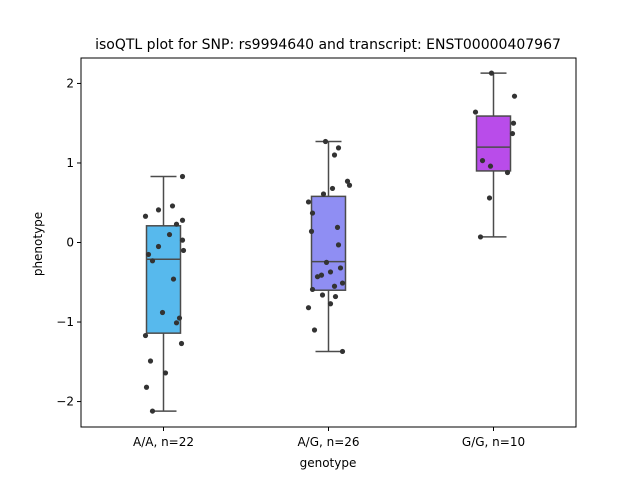 Image resolution: width=640 pixels, height=480 pixels. I want to click on y-tick-label: −1, so click(65, 322).